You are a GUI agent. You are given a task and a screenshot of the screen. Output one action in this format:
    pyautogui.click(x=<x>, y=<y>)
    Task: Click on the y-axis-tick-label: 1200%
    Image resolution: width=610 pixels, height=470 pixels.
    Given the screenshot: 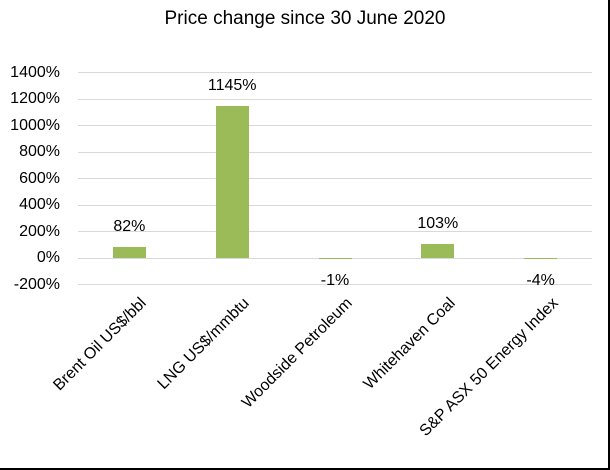 What is the action you would take?
    pyautogui.click(x=35, y=98)
    